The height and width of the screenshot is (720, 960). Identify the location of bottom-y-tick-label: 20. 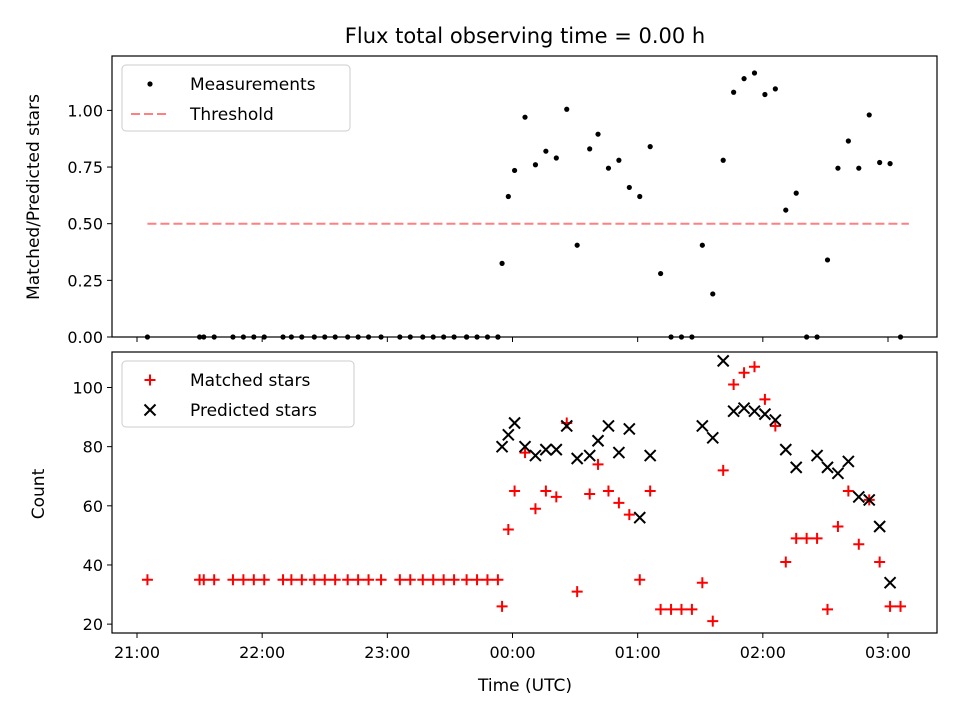
(93, 624).